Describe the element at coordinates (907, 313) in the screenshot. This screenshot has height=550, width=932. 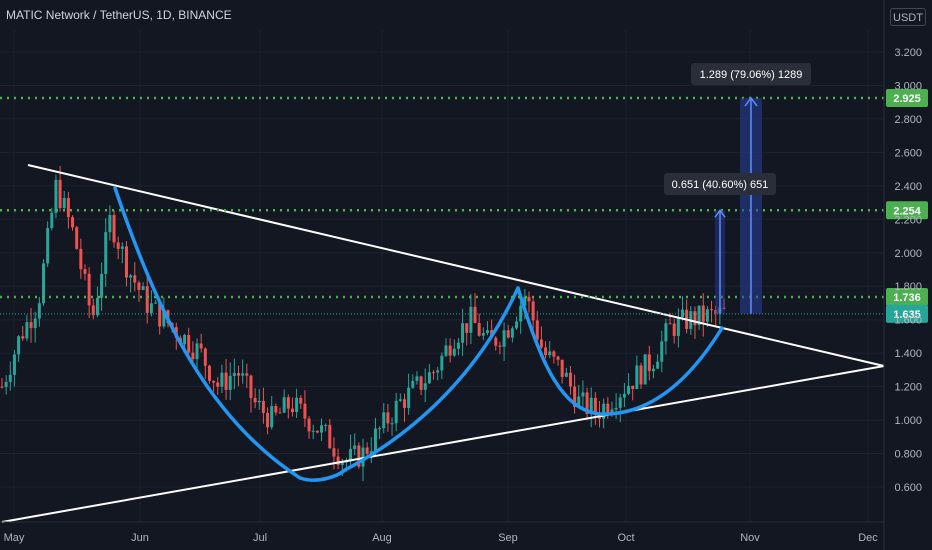
I see `current-price-tag` at that location.